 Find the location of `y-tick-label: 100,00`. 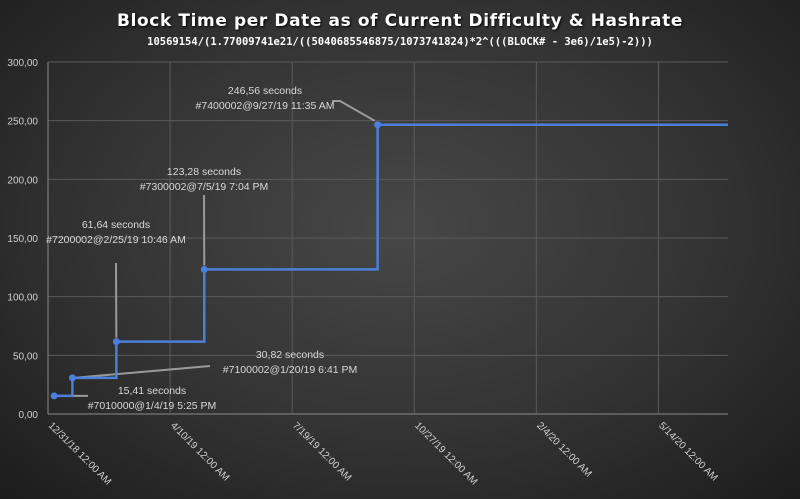

y-tick-label: 100,00 is located at coordinates (22, 298).